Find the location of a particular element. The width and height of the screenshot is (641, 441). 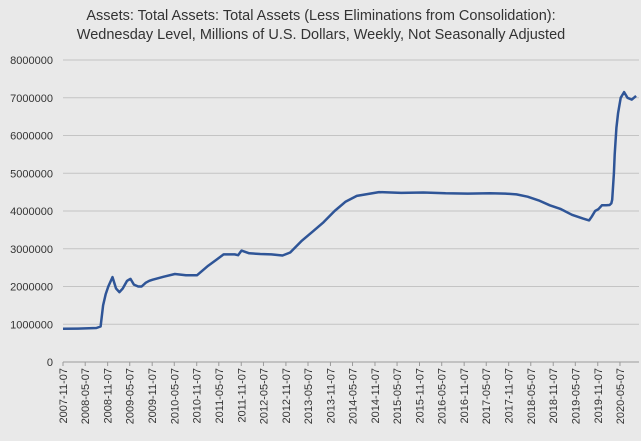

x-tick-label: 2007-11-07 is located at coordinates (64, 395).